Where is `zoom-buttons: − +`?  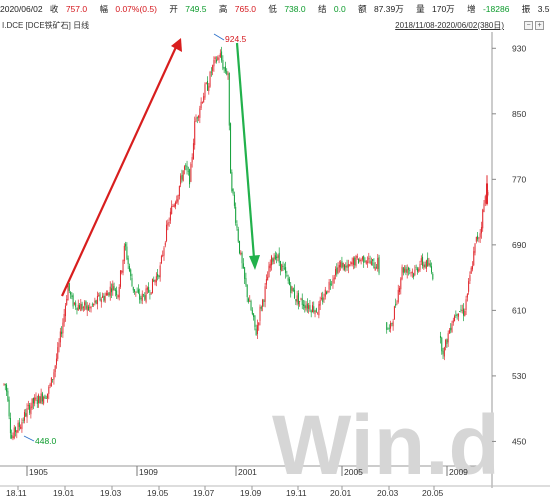
zoom-buttons: − + is located at coordinates (534, 25).